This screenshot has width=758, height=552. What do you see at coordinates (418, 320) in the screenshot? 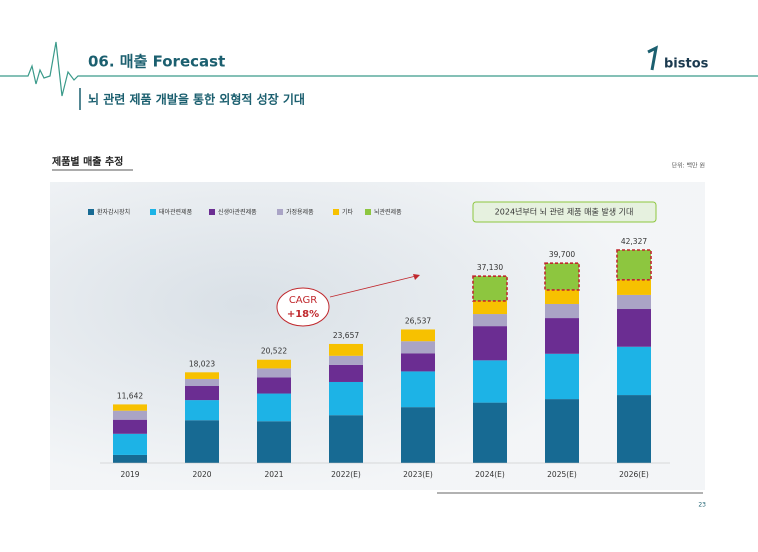
I see `total-label: 26,537` at bounding box center [418, 320].